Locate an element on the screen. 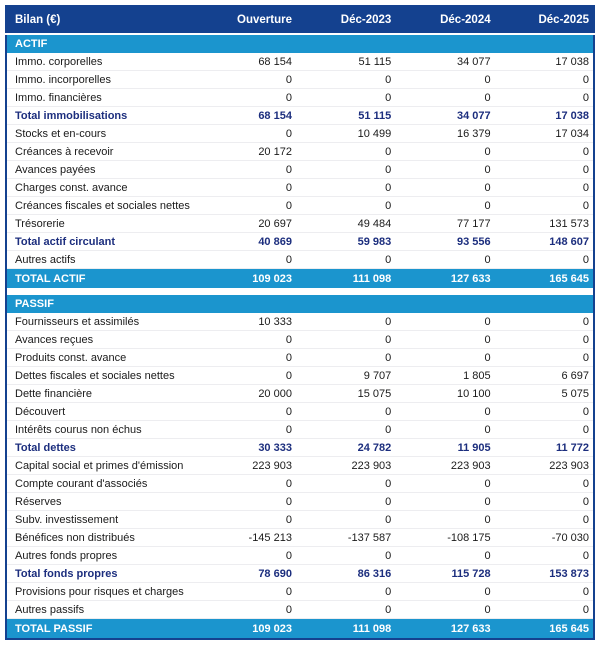 This screenshot has height=646, width=600. row-label: Découvert is located at coordinates (101, 411).